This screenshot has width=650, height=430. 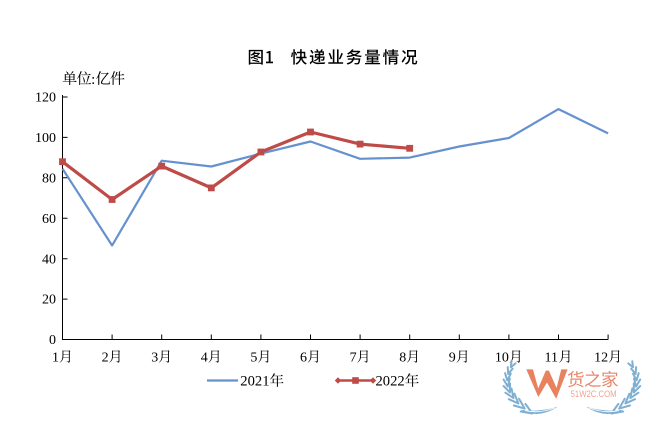 What do you see at coordinates (55, 358) in the screenshot?
I see `svg-text: 1` at bounding box center [55, 358].